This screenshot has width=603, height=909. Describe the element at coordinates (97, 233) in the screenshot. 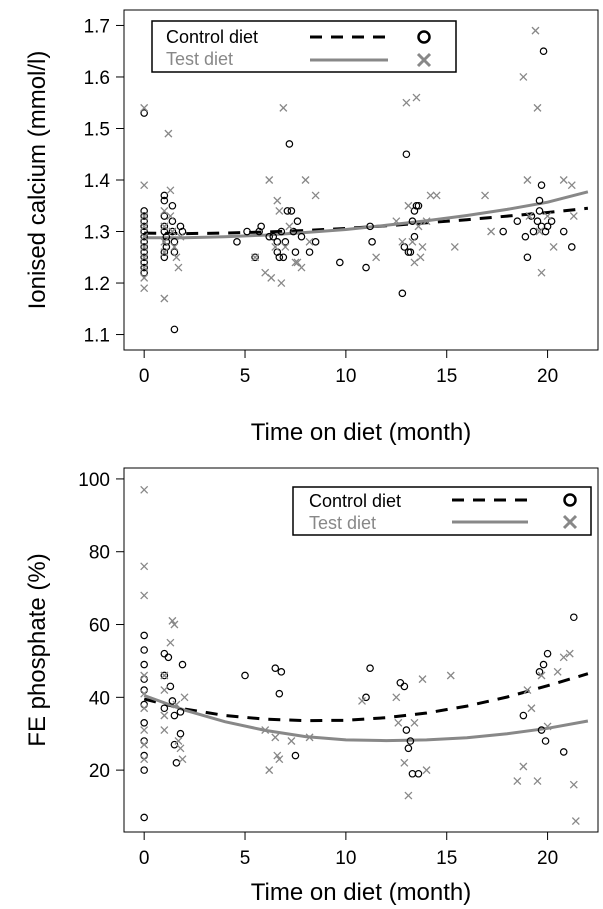

I see `y-tick-label: 1.3` at that location.